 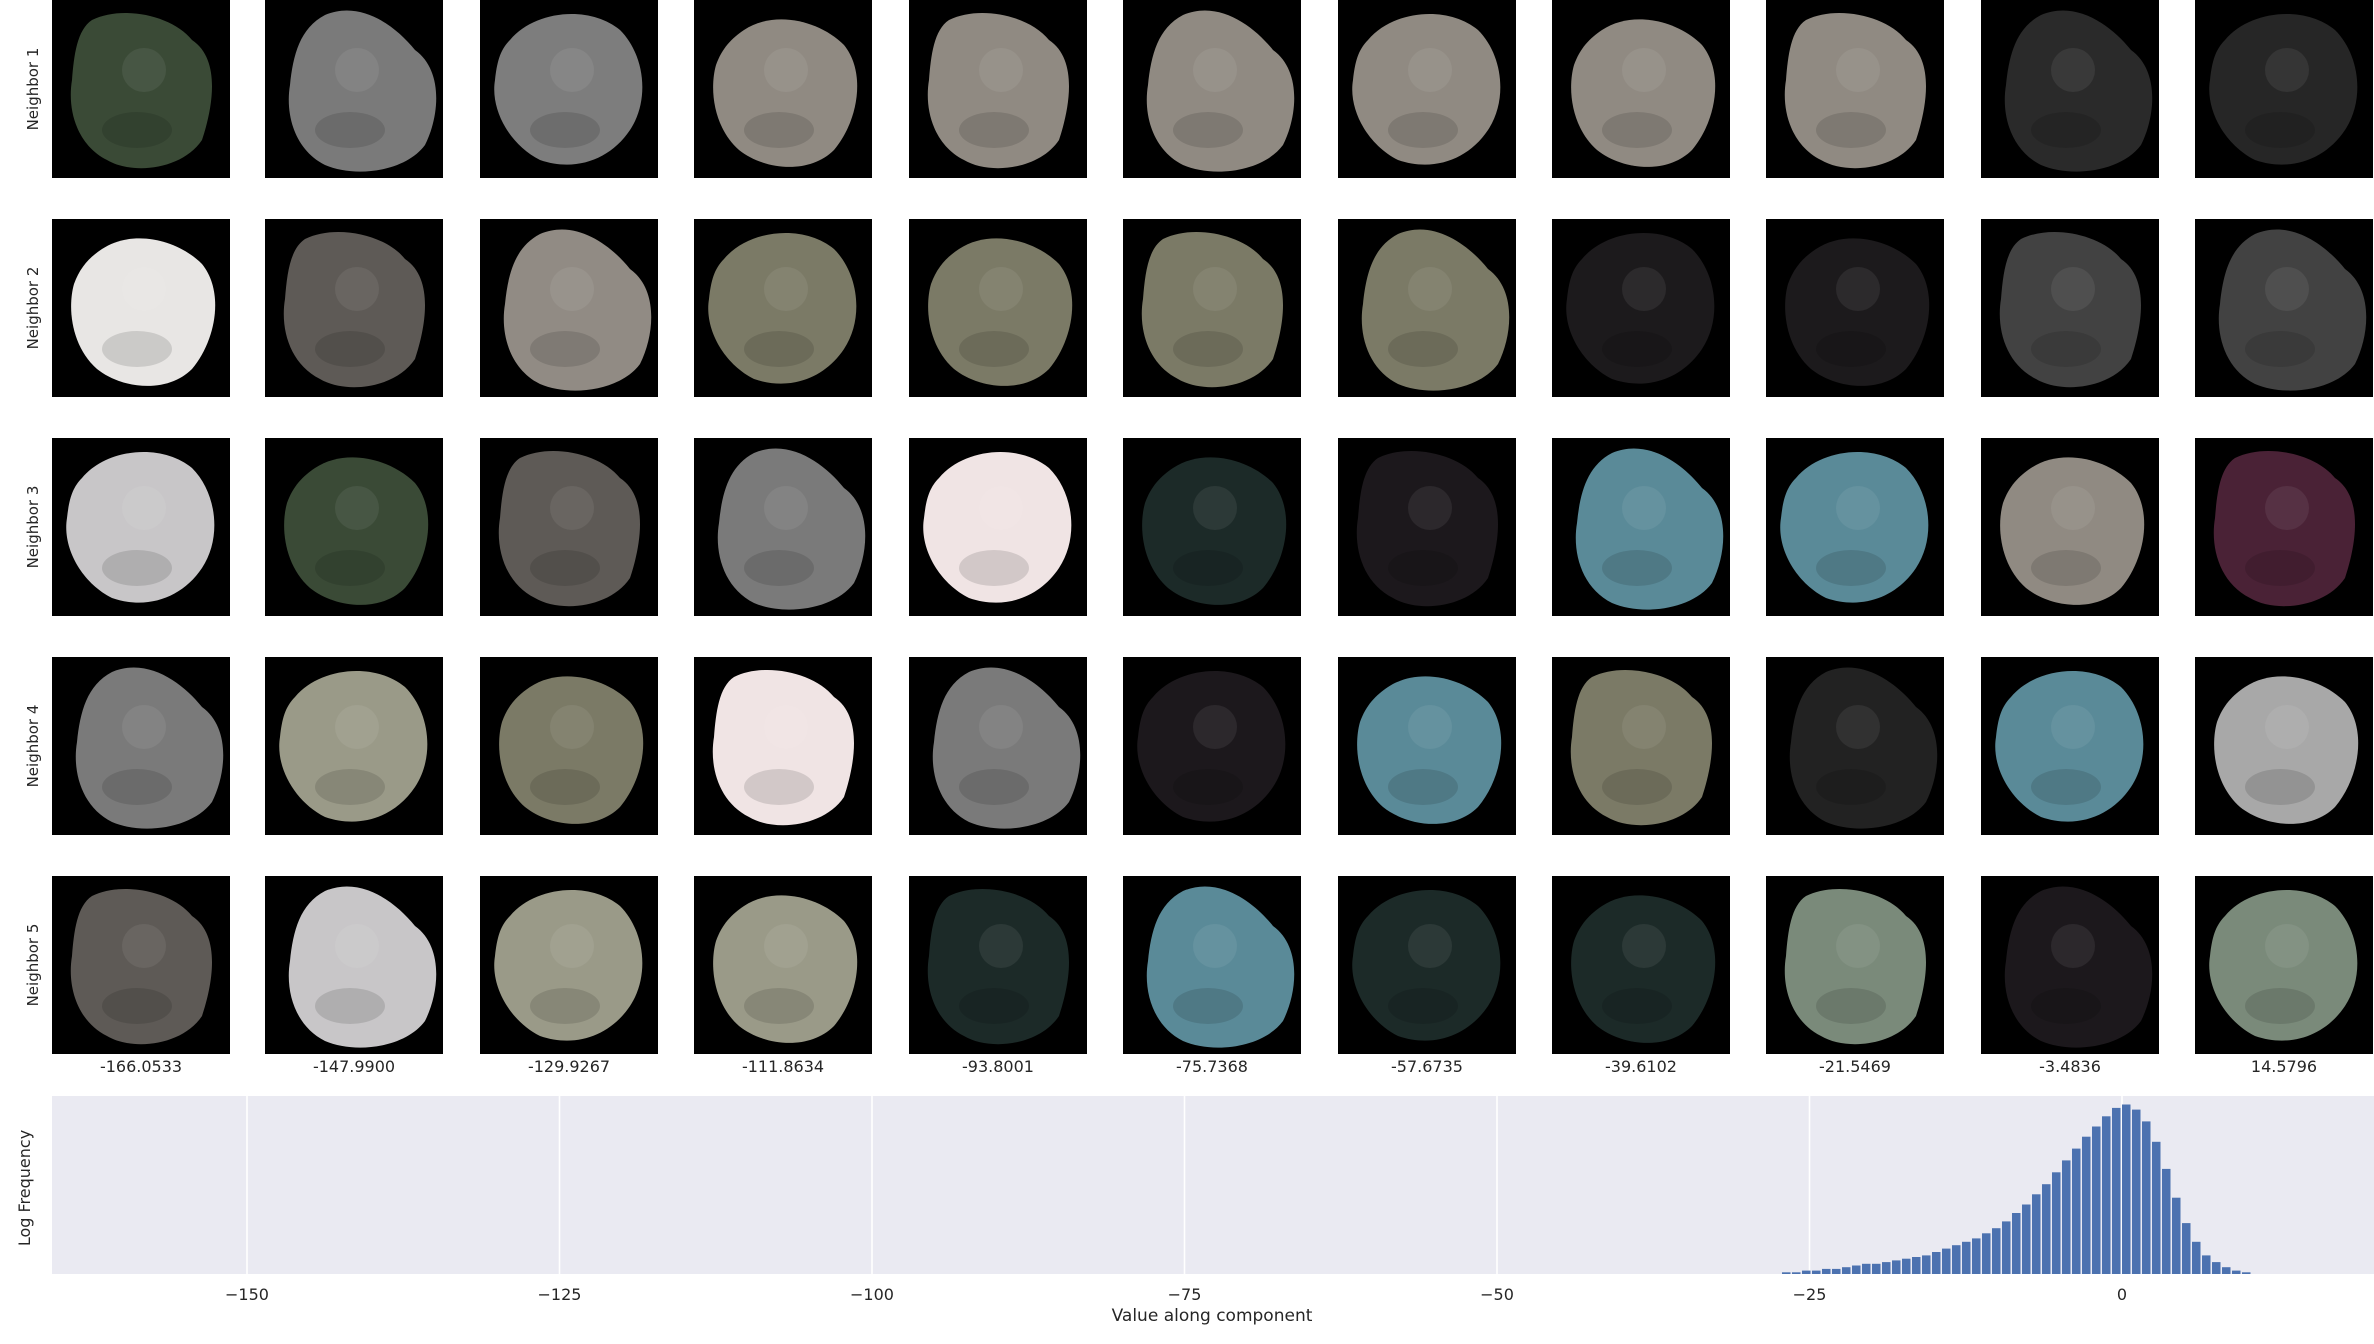 What do you see at coordinates (1641, 1066) in the screenshot?
I see `column-value-label: -39.6102` at bounding box center [1641, 1066].